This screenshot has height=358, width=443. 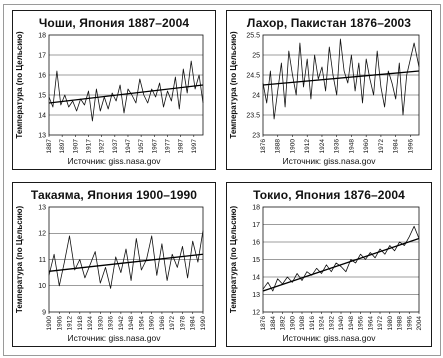 What do you see at coordinates (115, 146) in the screenshot?
I see `x-tick-label: 1937` at bounding box center [115, 146].